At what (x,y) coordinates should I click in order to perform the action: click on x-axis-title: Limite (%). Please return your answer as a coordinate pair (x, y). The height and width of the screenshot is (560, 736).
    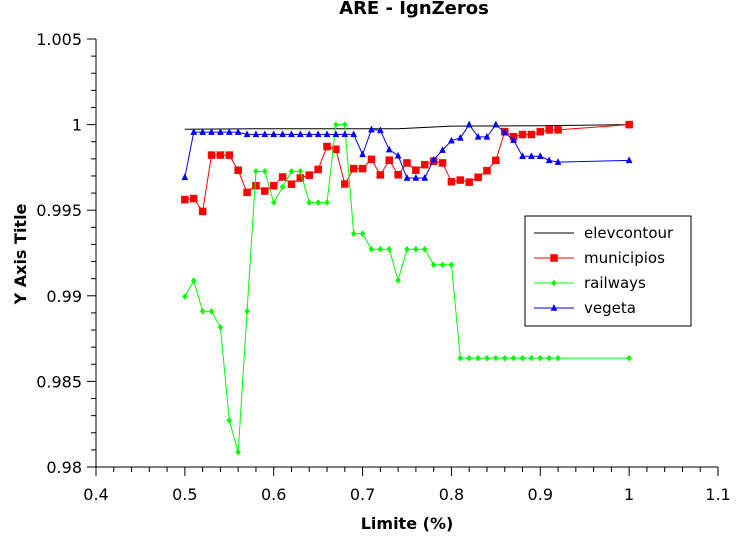
    Looking at the image, I should click on (407, 523).